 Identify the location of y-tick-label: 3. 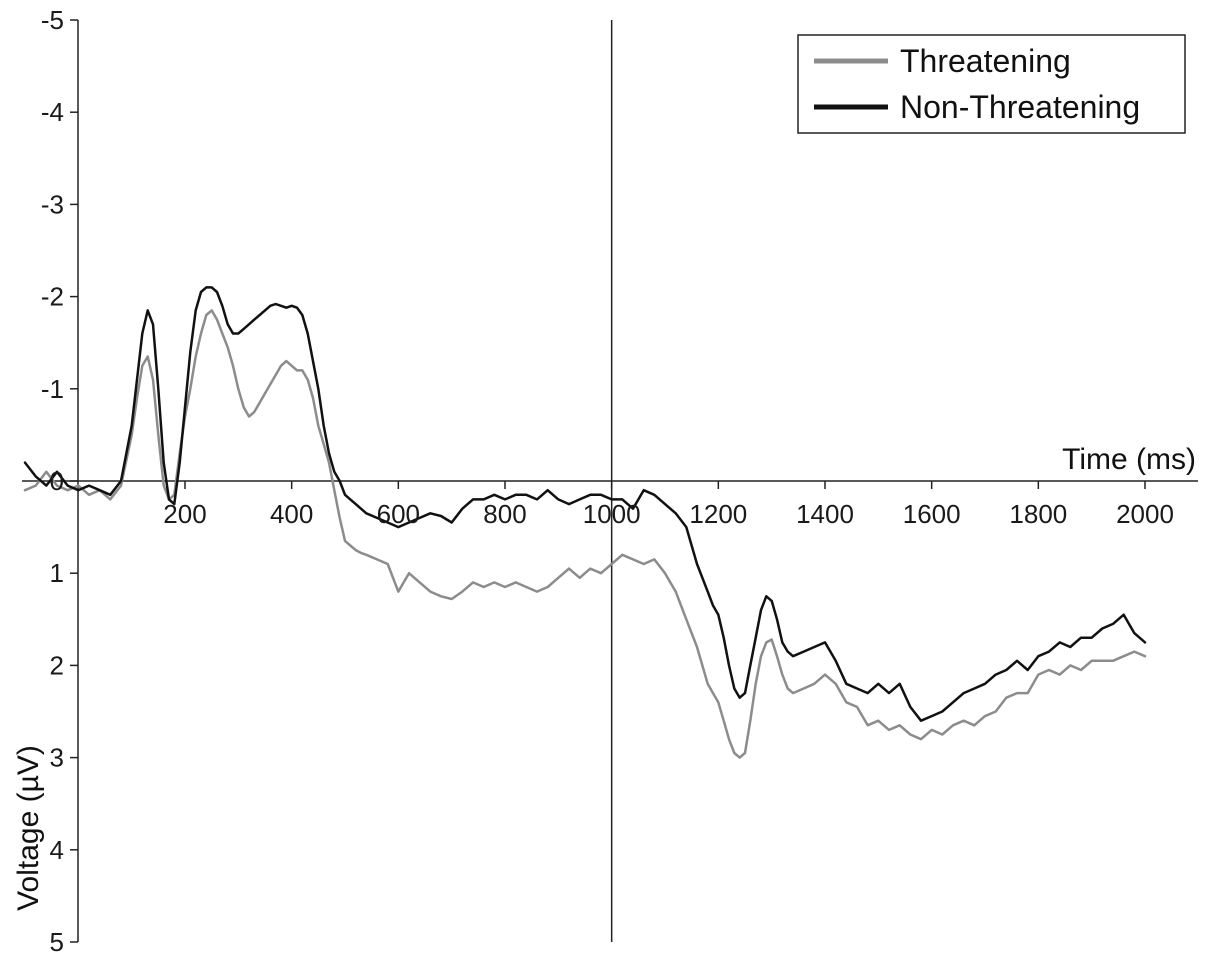
(57, 758).